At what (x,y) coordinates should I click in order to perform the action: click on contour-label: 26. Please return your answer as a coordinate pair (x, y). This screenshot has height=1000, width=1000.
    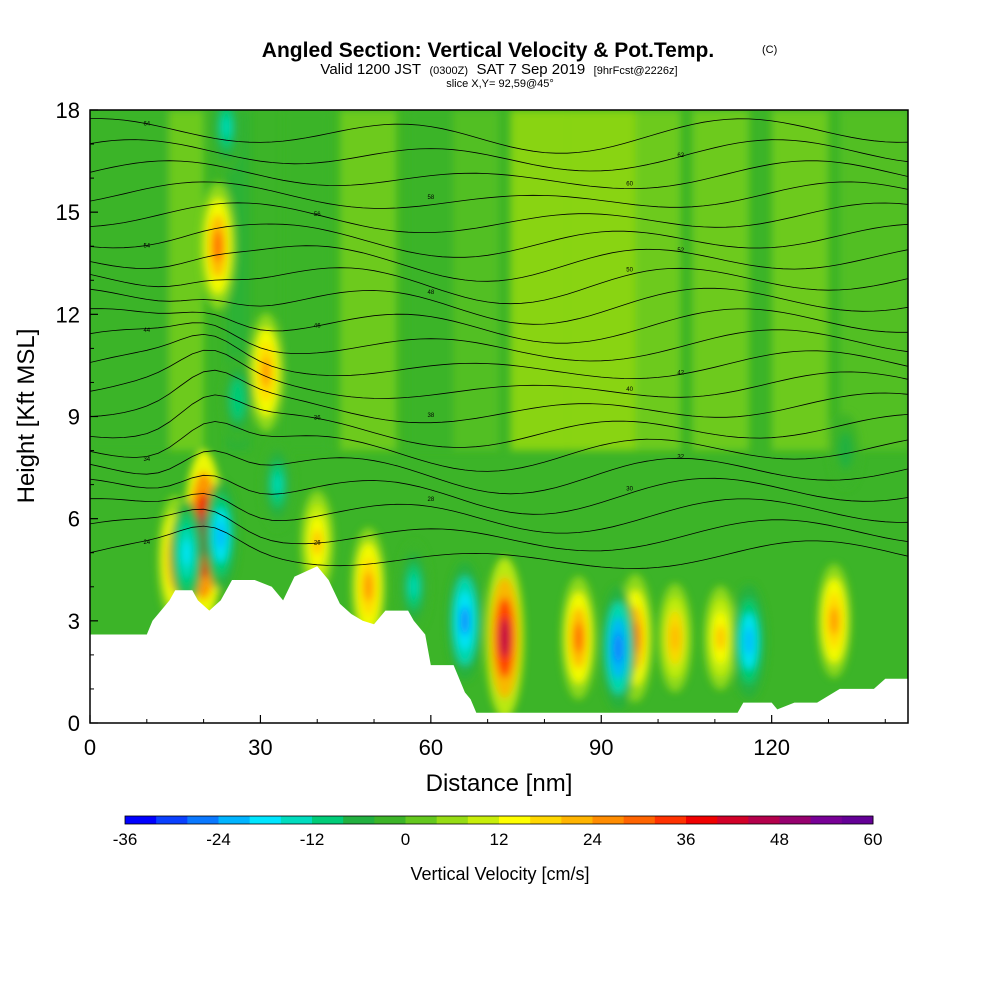
    Looking at the image, I should click on (317, 543).